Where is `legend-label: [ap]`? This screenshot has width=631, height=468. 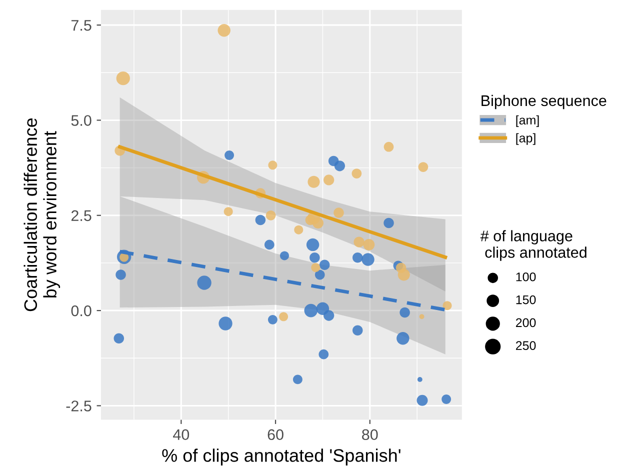
legend-label: [ap] is located at coordinates (526, 139).